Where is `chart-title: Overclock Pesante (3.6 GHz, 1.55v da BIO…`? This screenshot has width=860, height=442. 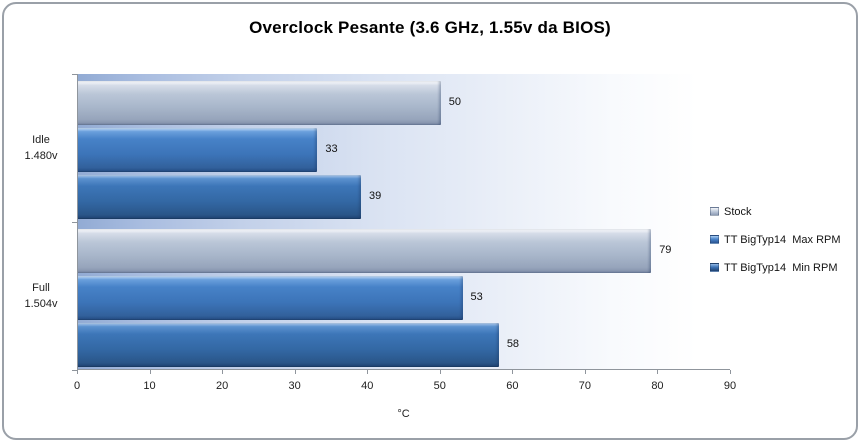
chart-title: Overclock Pesante (3.6 GHz, 1.55v da BIO… is located at coordinates (430, 27).